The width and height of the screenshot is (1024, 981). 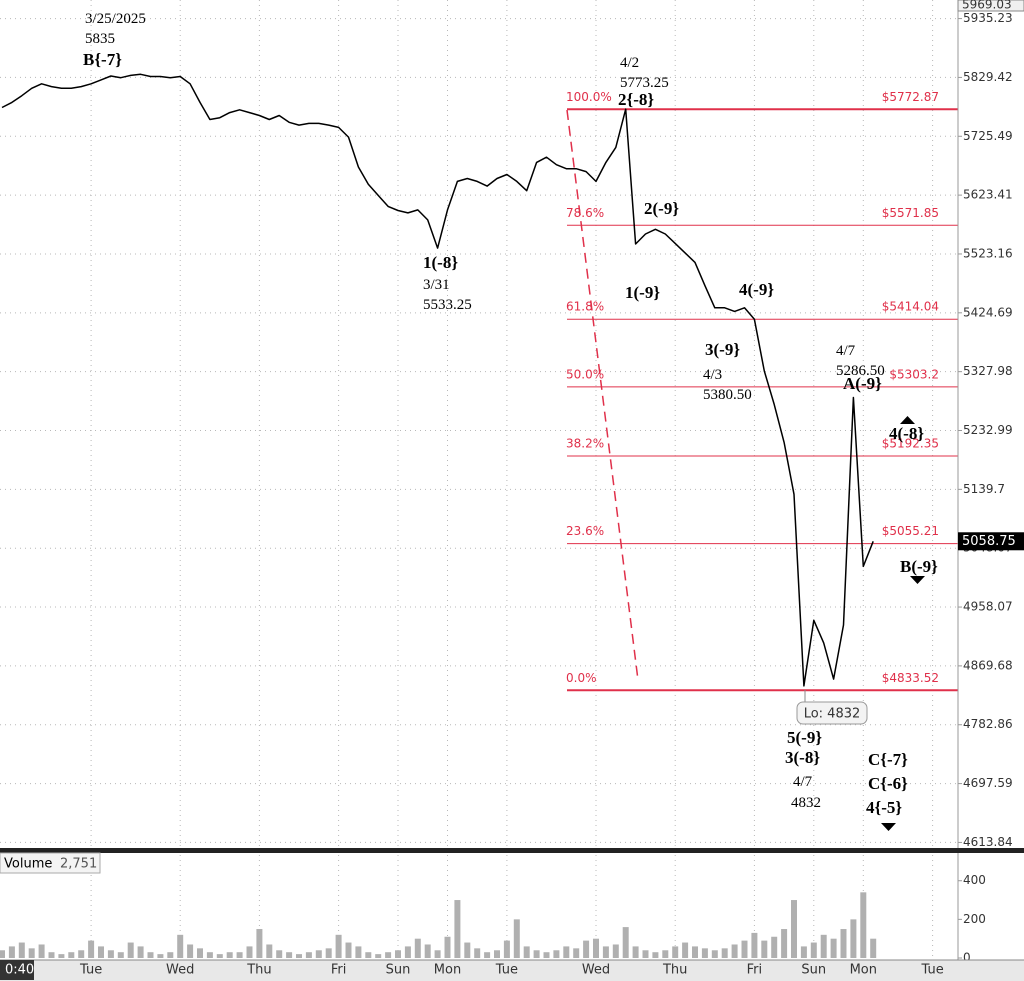 What do you see at coordinates (806, 803) in the screenshot?
I see `wave-annotation: 4832` at bounding box center [806, 803].